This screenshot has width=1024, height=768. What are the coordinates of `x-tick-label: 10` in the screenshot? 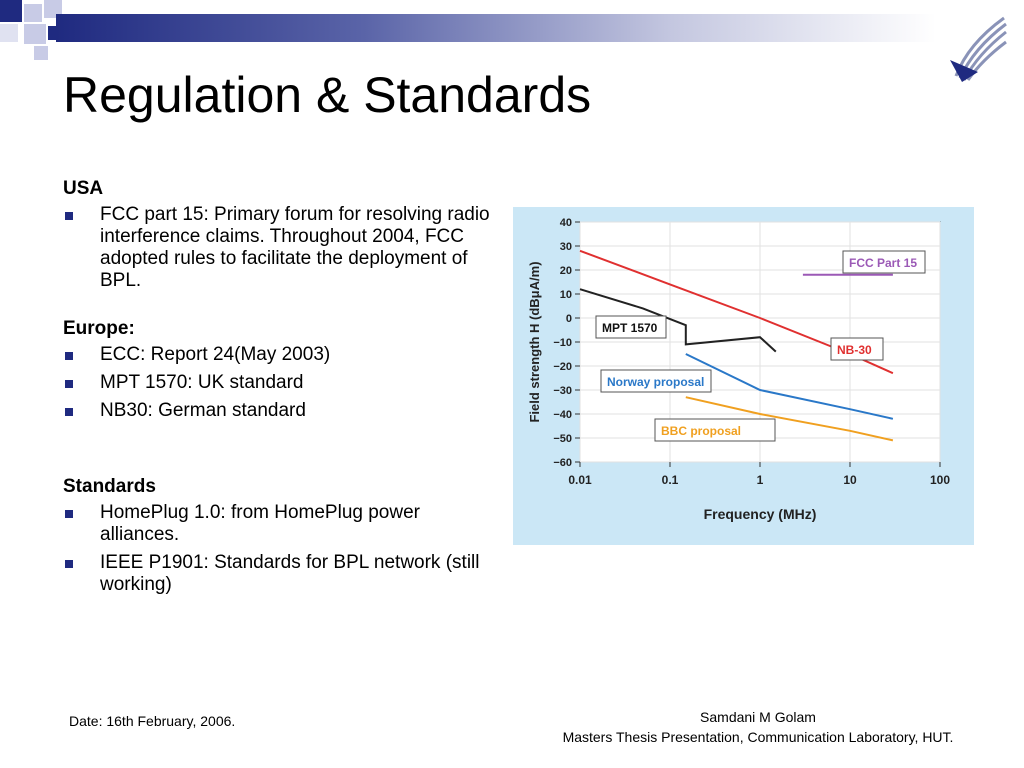 It's located at (850, 480).